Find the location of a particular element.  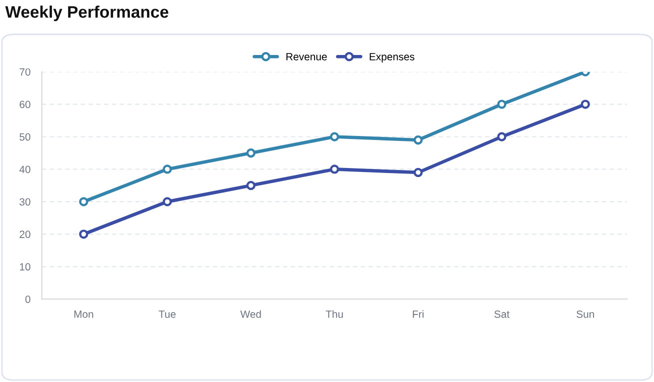

legend-label: Revenue is located at coordinates (306, 56).